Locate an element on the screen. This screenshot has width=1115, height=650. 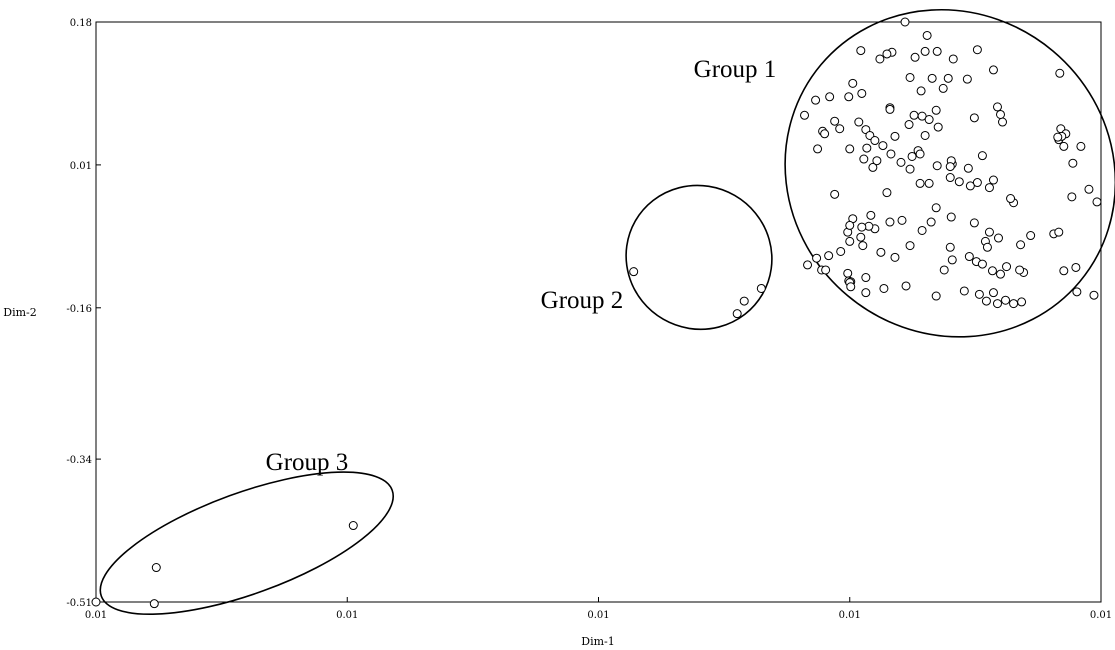
y-tick-label: 0.18 is located at coordinates (81, 23).